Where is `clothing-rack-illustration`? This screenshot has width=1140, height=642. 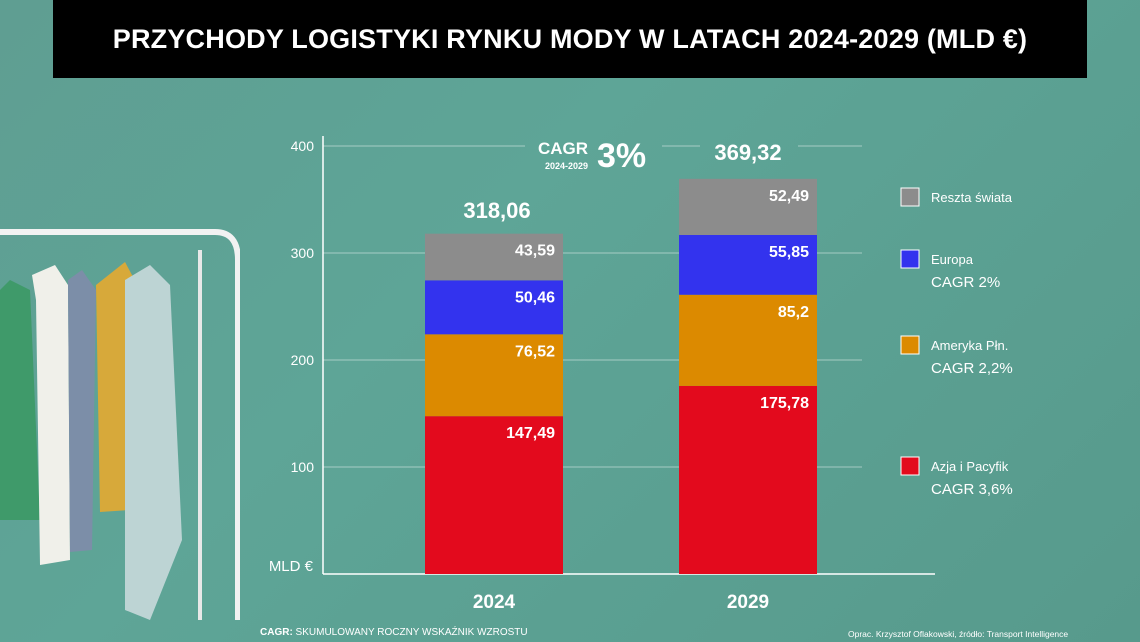 clothing-rack-illustration is located at coordinates (120, 424).